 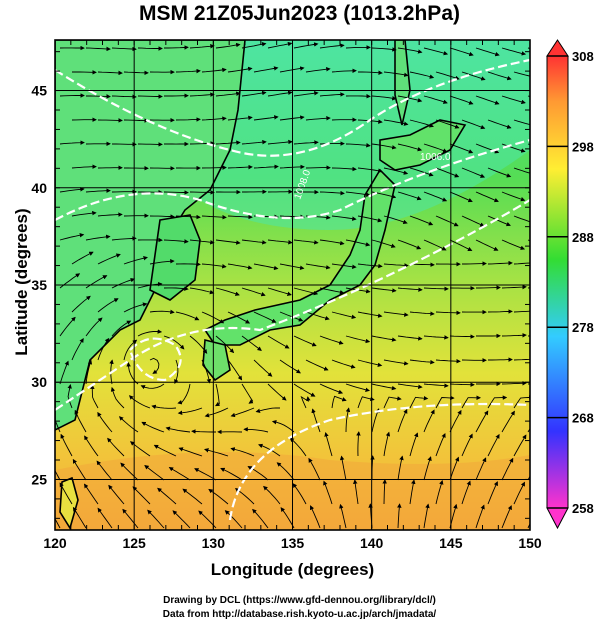 I want to click on colorbar: 308 298 288 278 268 258, so click(x=570, y=284).